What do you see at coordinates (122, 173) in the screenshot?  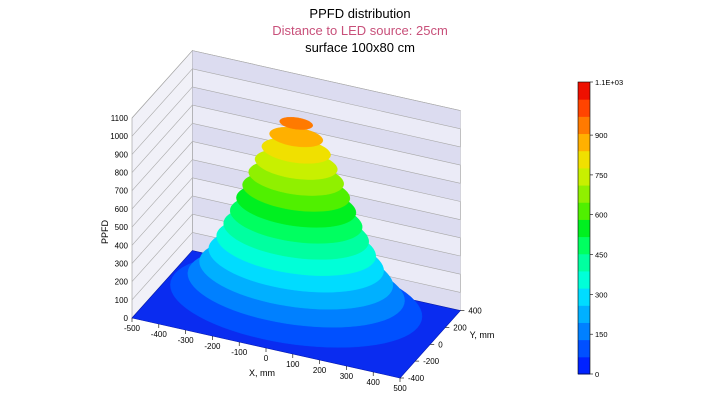 I see `z-tick-label: 800` at bounding box center [122, 173].